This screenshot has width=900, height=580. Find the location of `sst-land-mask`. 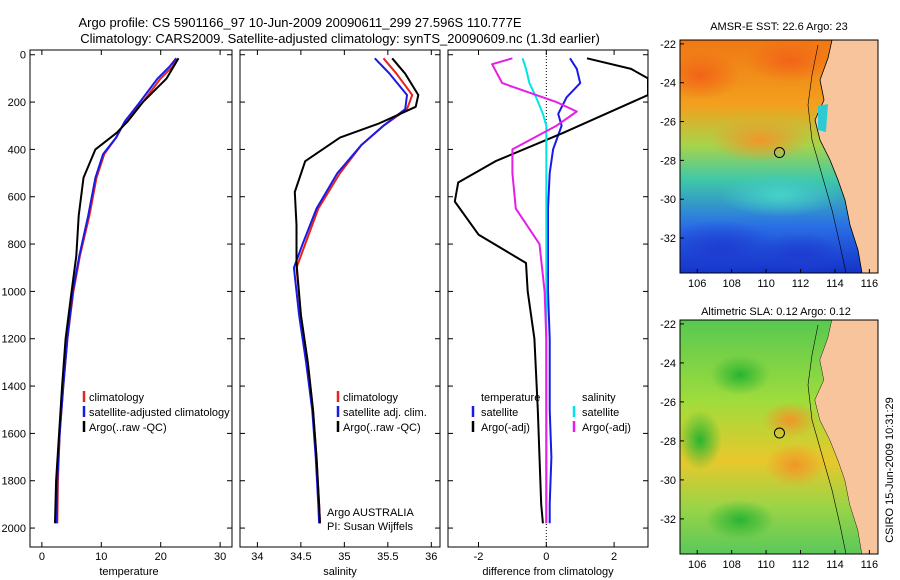

sst-land-mask is located at coordinates (846, 156).